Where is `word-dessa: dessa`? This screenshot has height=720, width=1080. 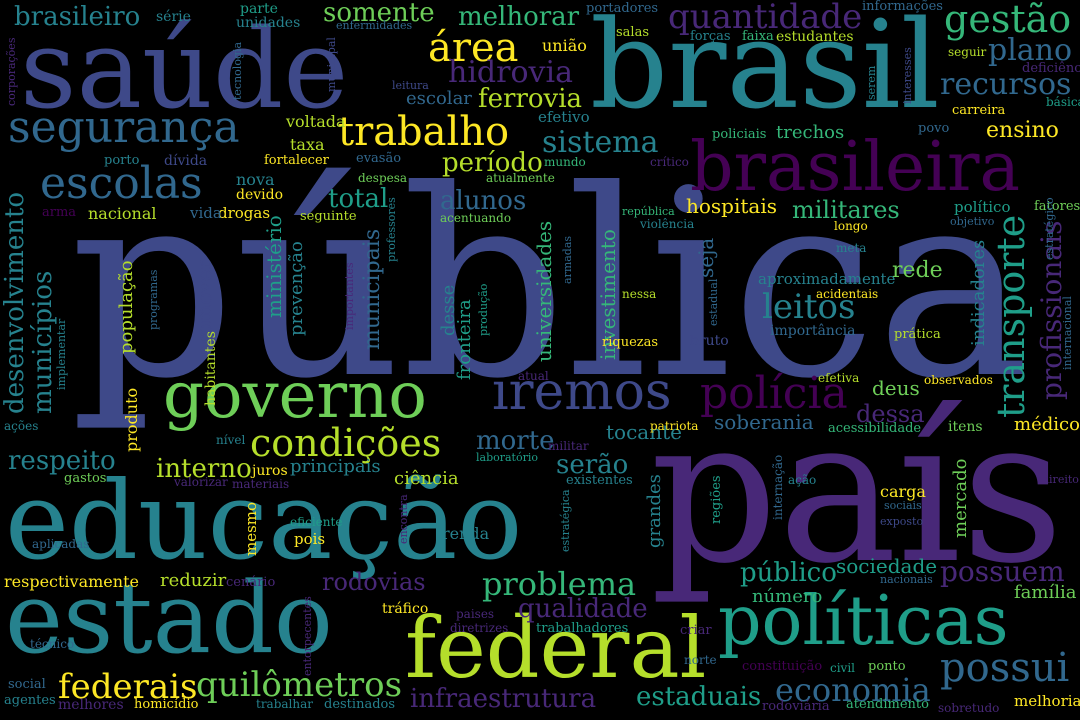 word-dessa: dessa is located at coordinates (890, 414).